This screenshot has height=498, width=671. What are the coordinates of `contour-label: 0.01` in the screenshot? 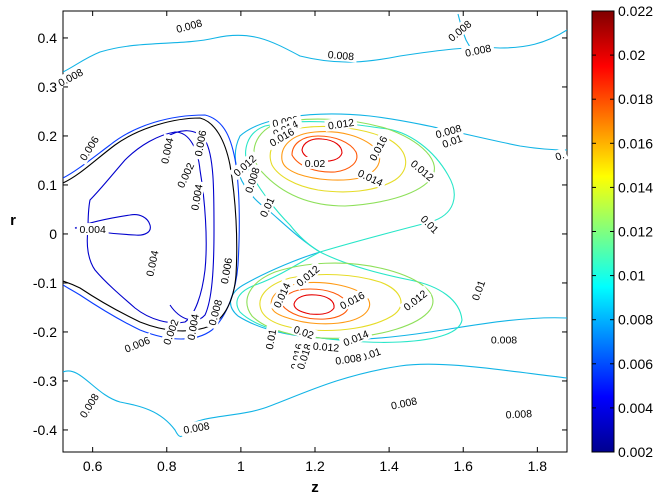 It's located at (270, 339).